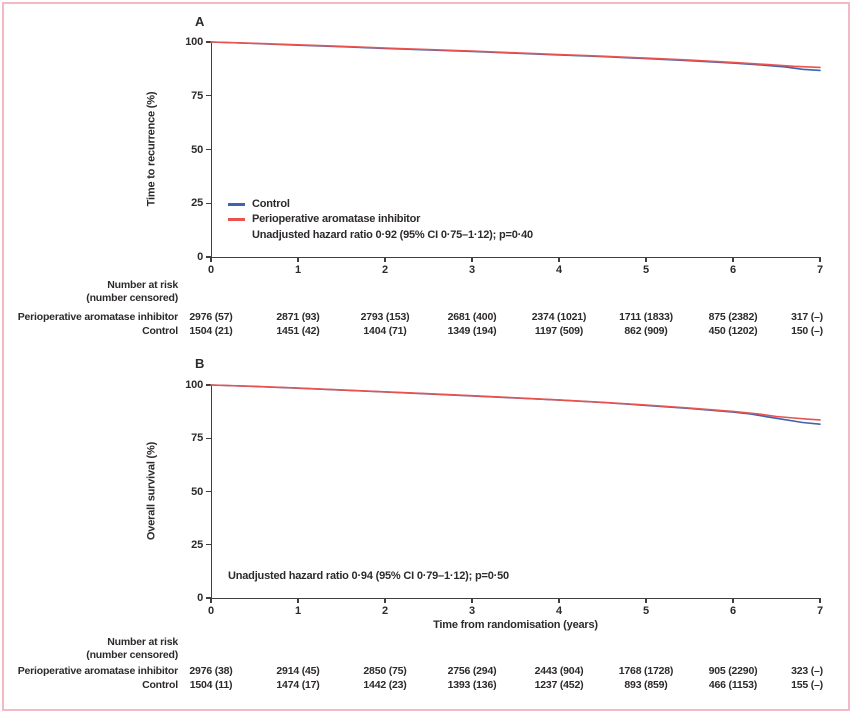 The width and height of the screenshot is (852, 713). I want to click on panel-a-risk-row-label-pai: Perioperative aromatase inhibitor, so click(97, 317).